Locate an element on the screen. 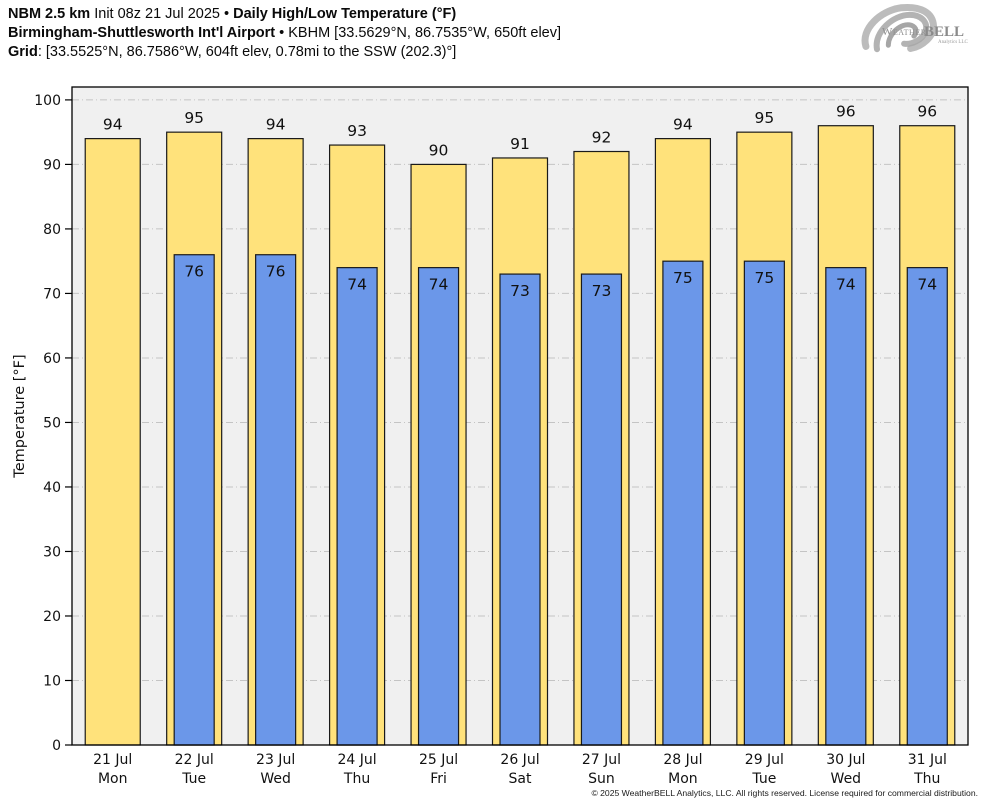  logo-subtitle: Analytics LLC is located at coordinates (953, 42).